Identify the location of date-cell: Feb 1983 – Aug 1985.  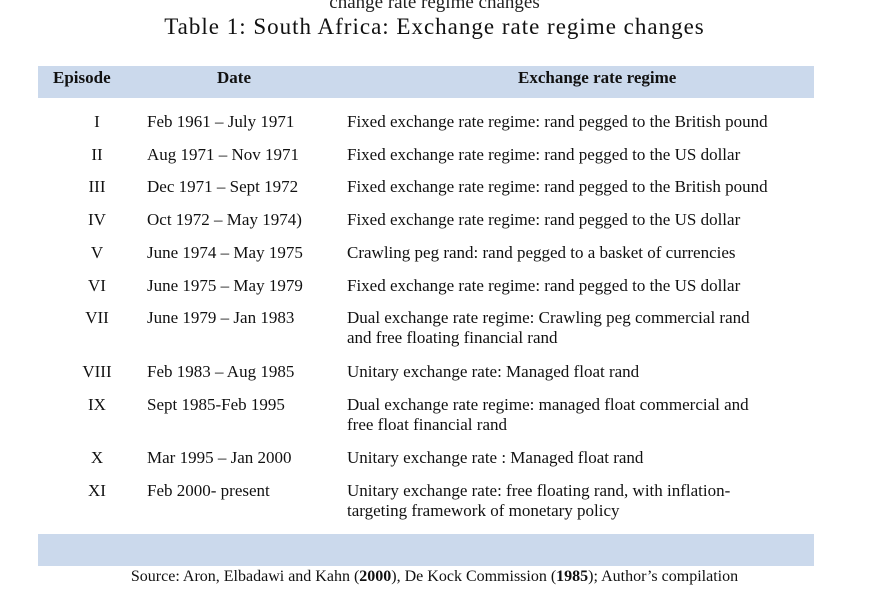
(221, 371).